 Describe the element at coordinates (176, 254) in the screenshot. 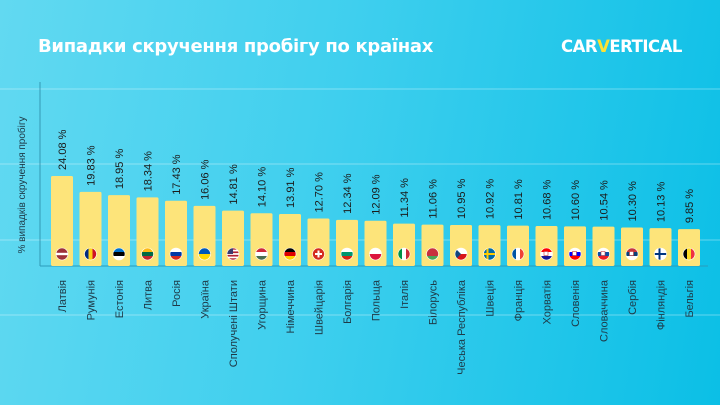

I see `ru-flag-icon` at that location.